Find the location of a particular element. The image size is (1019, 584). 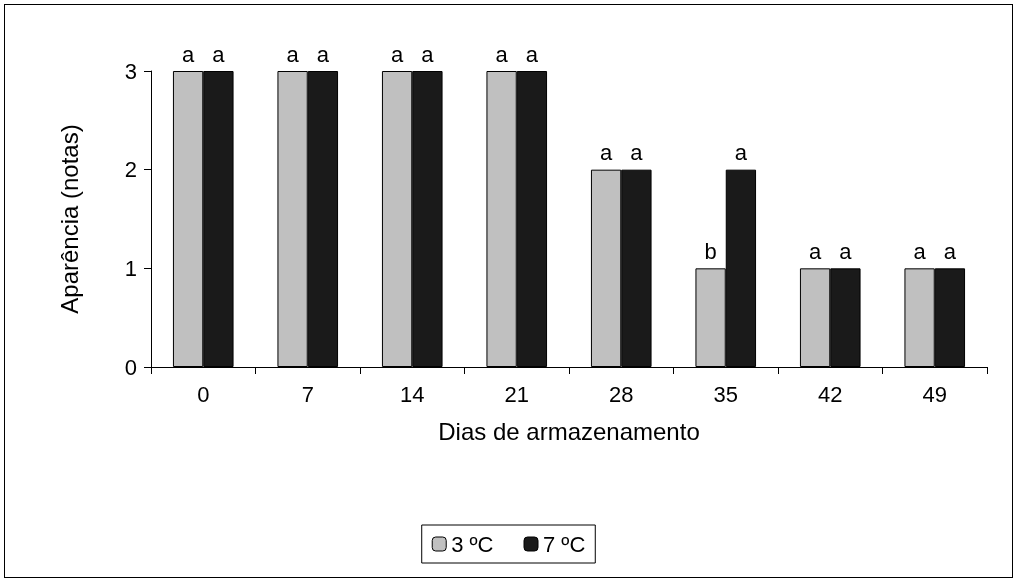

y-axis-title: Aparência (notas) is located at coordinates (69, 219).